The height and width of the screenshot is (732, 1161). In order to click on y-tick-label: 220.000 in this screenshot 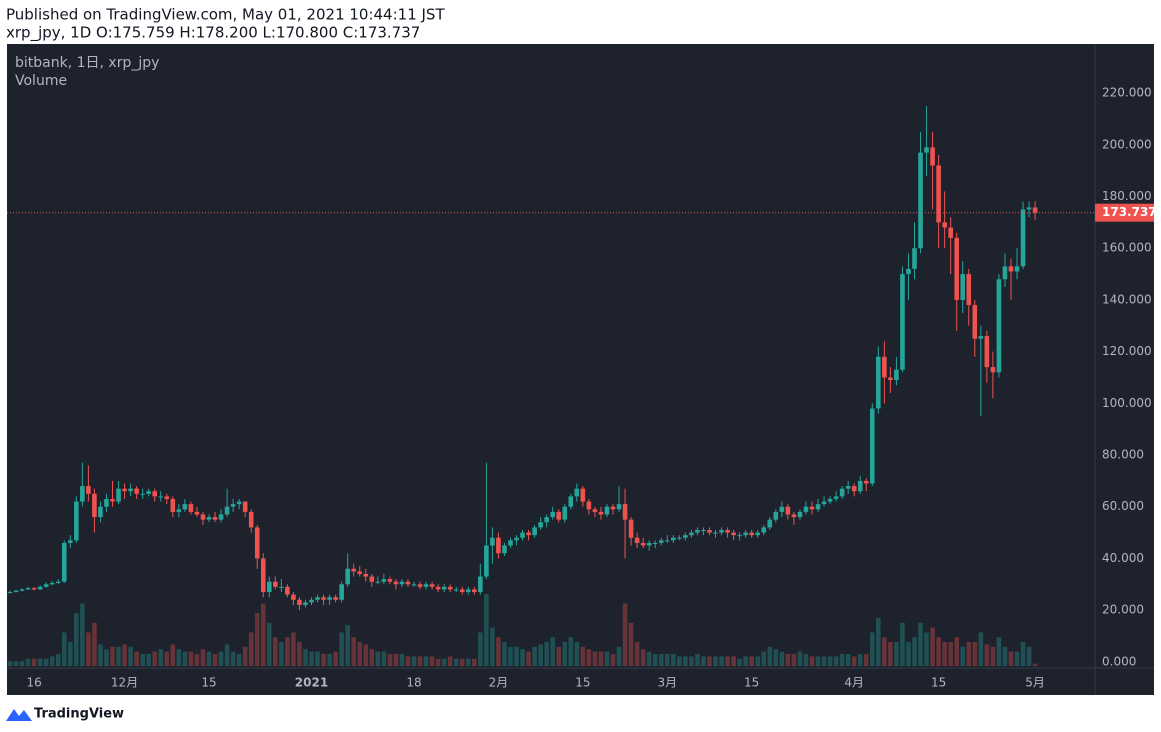, I will do `click(1127, 93)`.